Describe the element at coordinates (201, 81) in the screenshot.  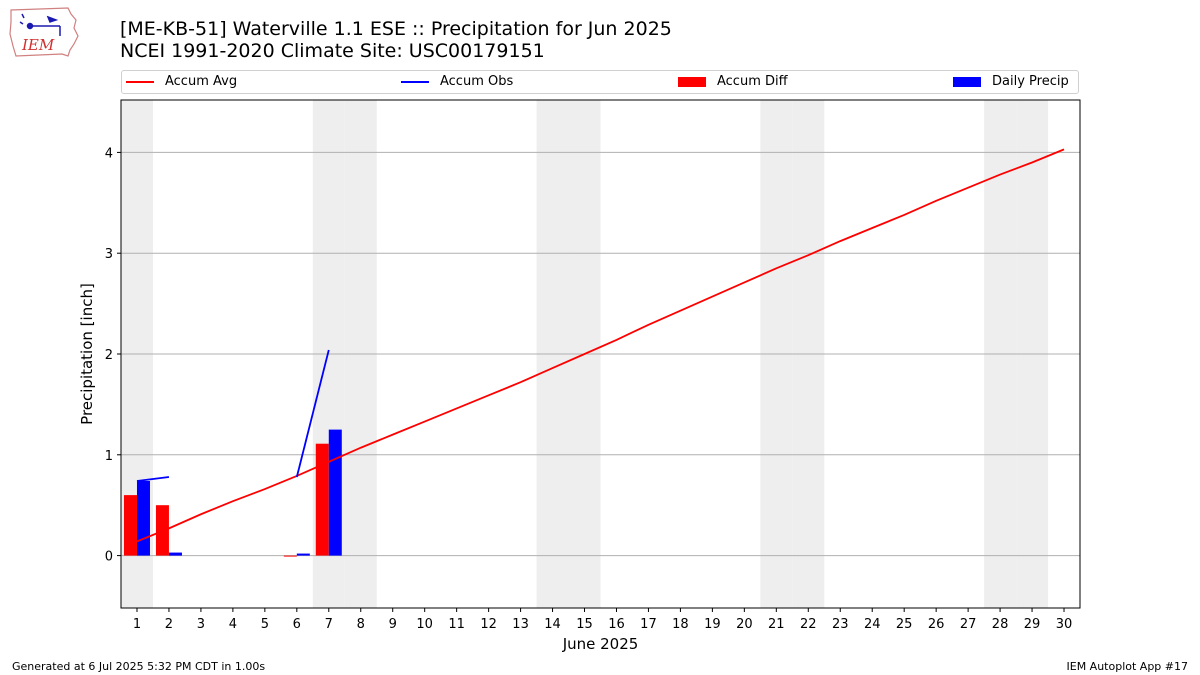
I see `legend-label: Accum Avg` at that location.